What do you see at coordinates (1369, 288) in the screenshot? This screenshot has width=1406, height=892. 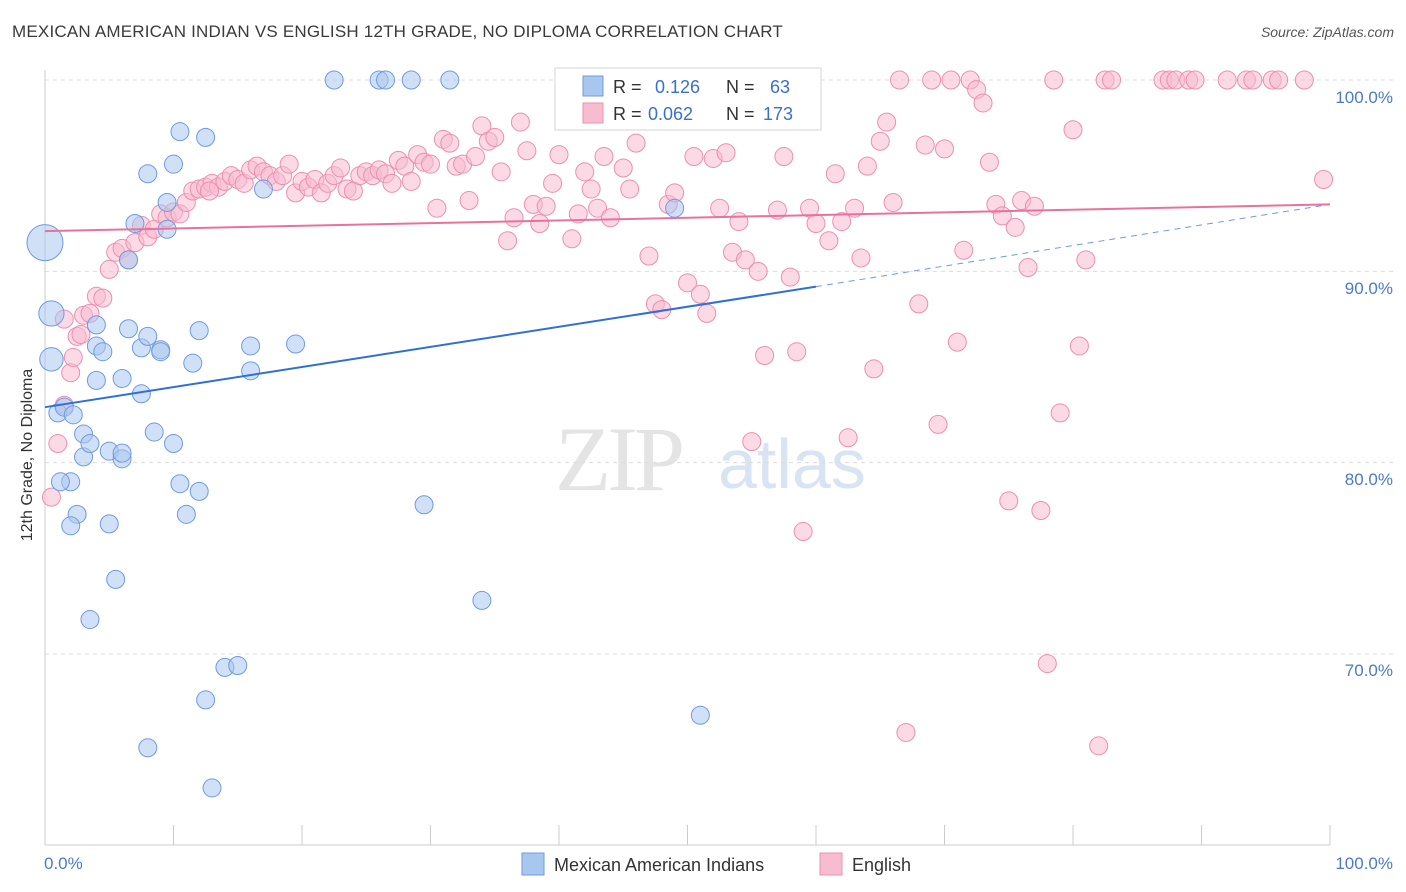 I see `y-tick-90: 90.0%` at bounding box center [1369, 288].